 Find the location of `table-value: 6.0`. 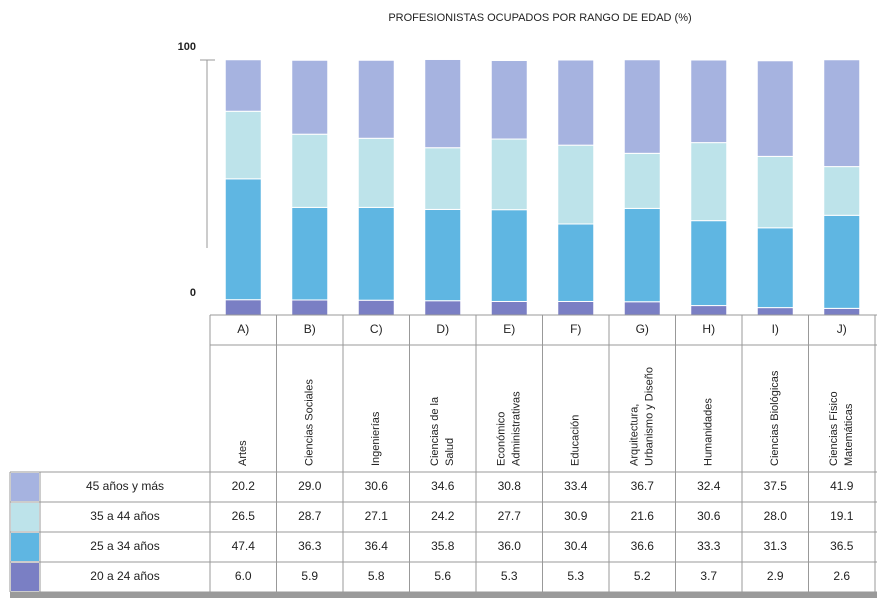

table-value: 6.0 is located at coordinates (243, 576).